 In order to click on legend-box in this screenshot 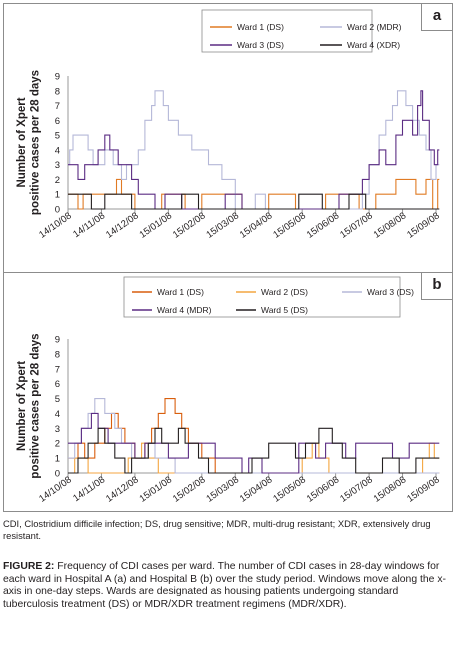, I will do `click(262, 297)`.